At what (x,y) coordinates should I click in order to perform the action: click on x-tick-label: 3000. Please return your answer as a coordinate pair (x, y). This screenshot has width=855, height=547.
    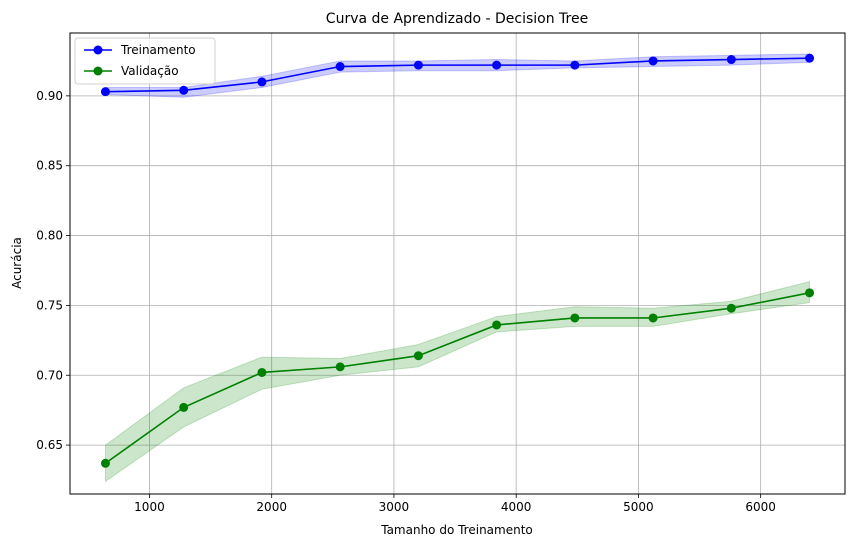
    Looking at the image, I should click on (394, 507).